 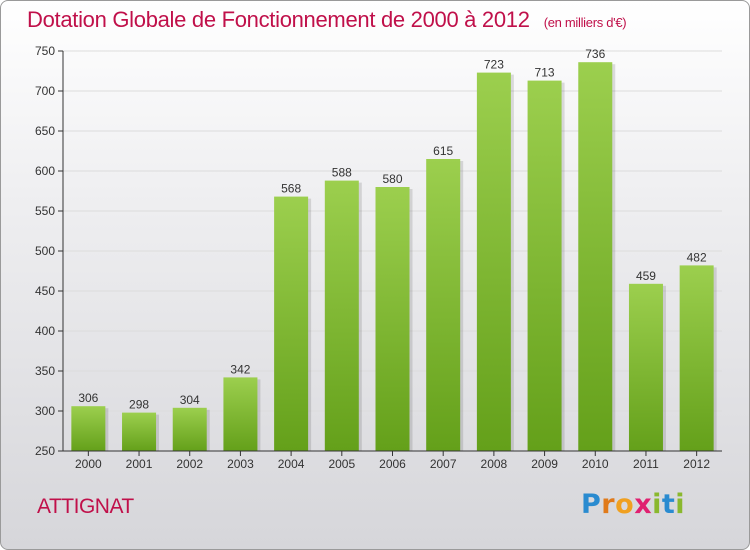 What do you see at coordinates (697, 257) in the screenshot?
I see `value-label: 482` at bounding box center [697, 257].